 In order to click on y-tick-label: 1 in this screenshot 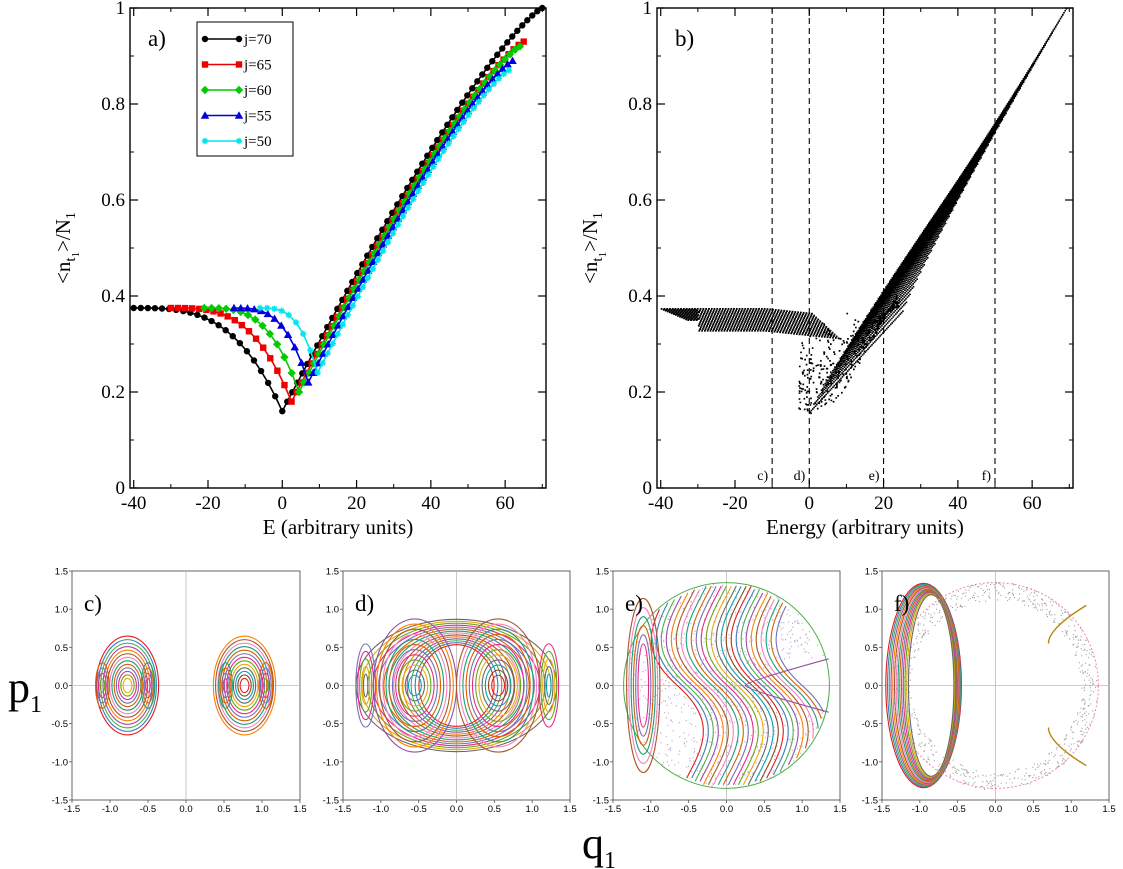, I will do `click(648, 9)`.